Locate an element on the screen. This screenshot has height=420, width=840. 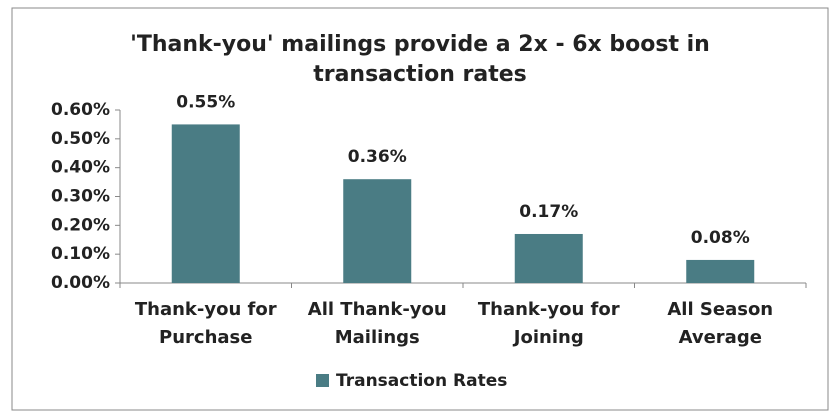
y-tick-label: 0.30% is located at coordinates (80, 197).